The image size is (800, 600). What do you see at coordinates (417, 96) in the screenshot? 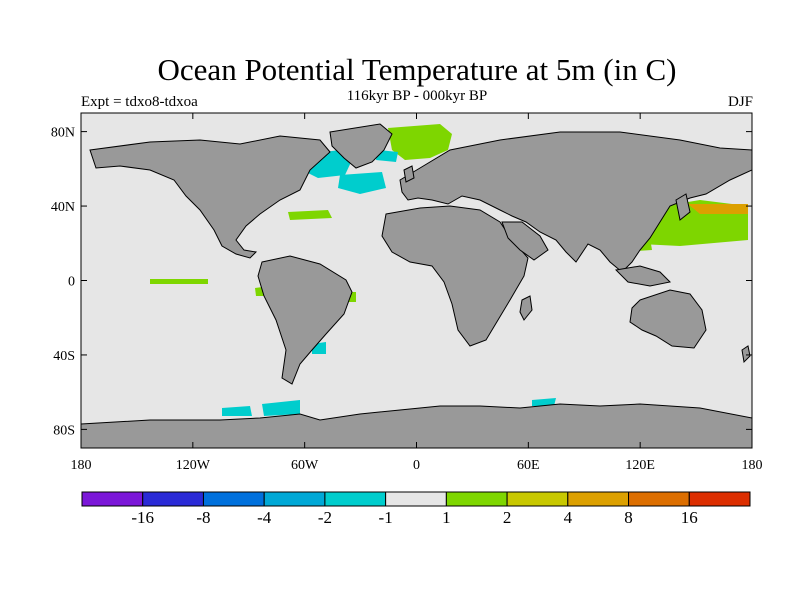
I see `map-subtitle: 116kyr BP - 000kyr BP` at bounding box center [417, 96].